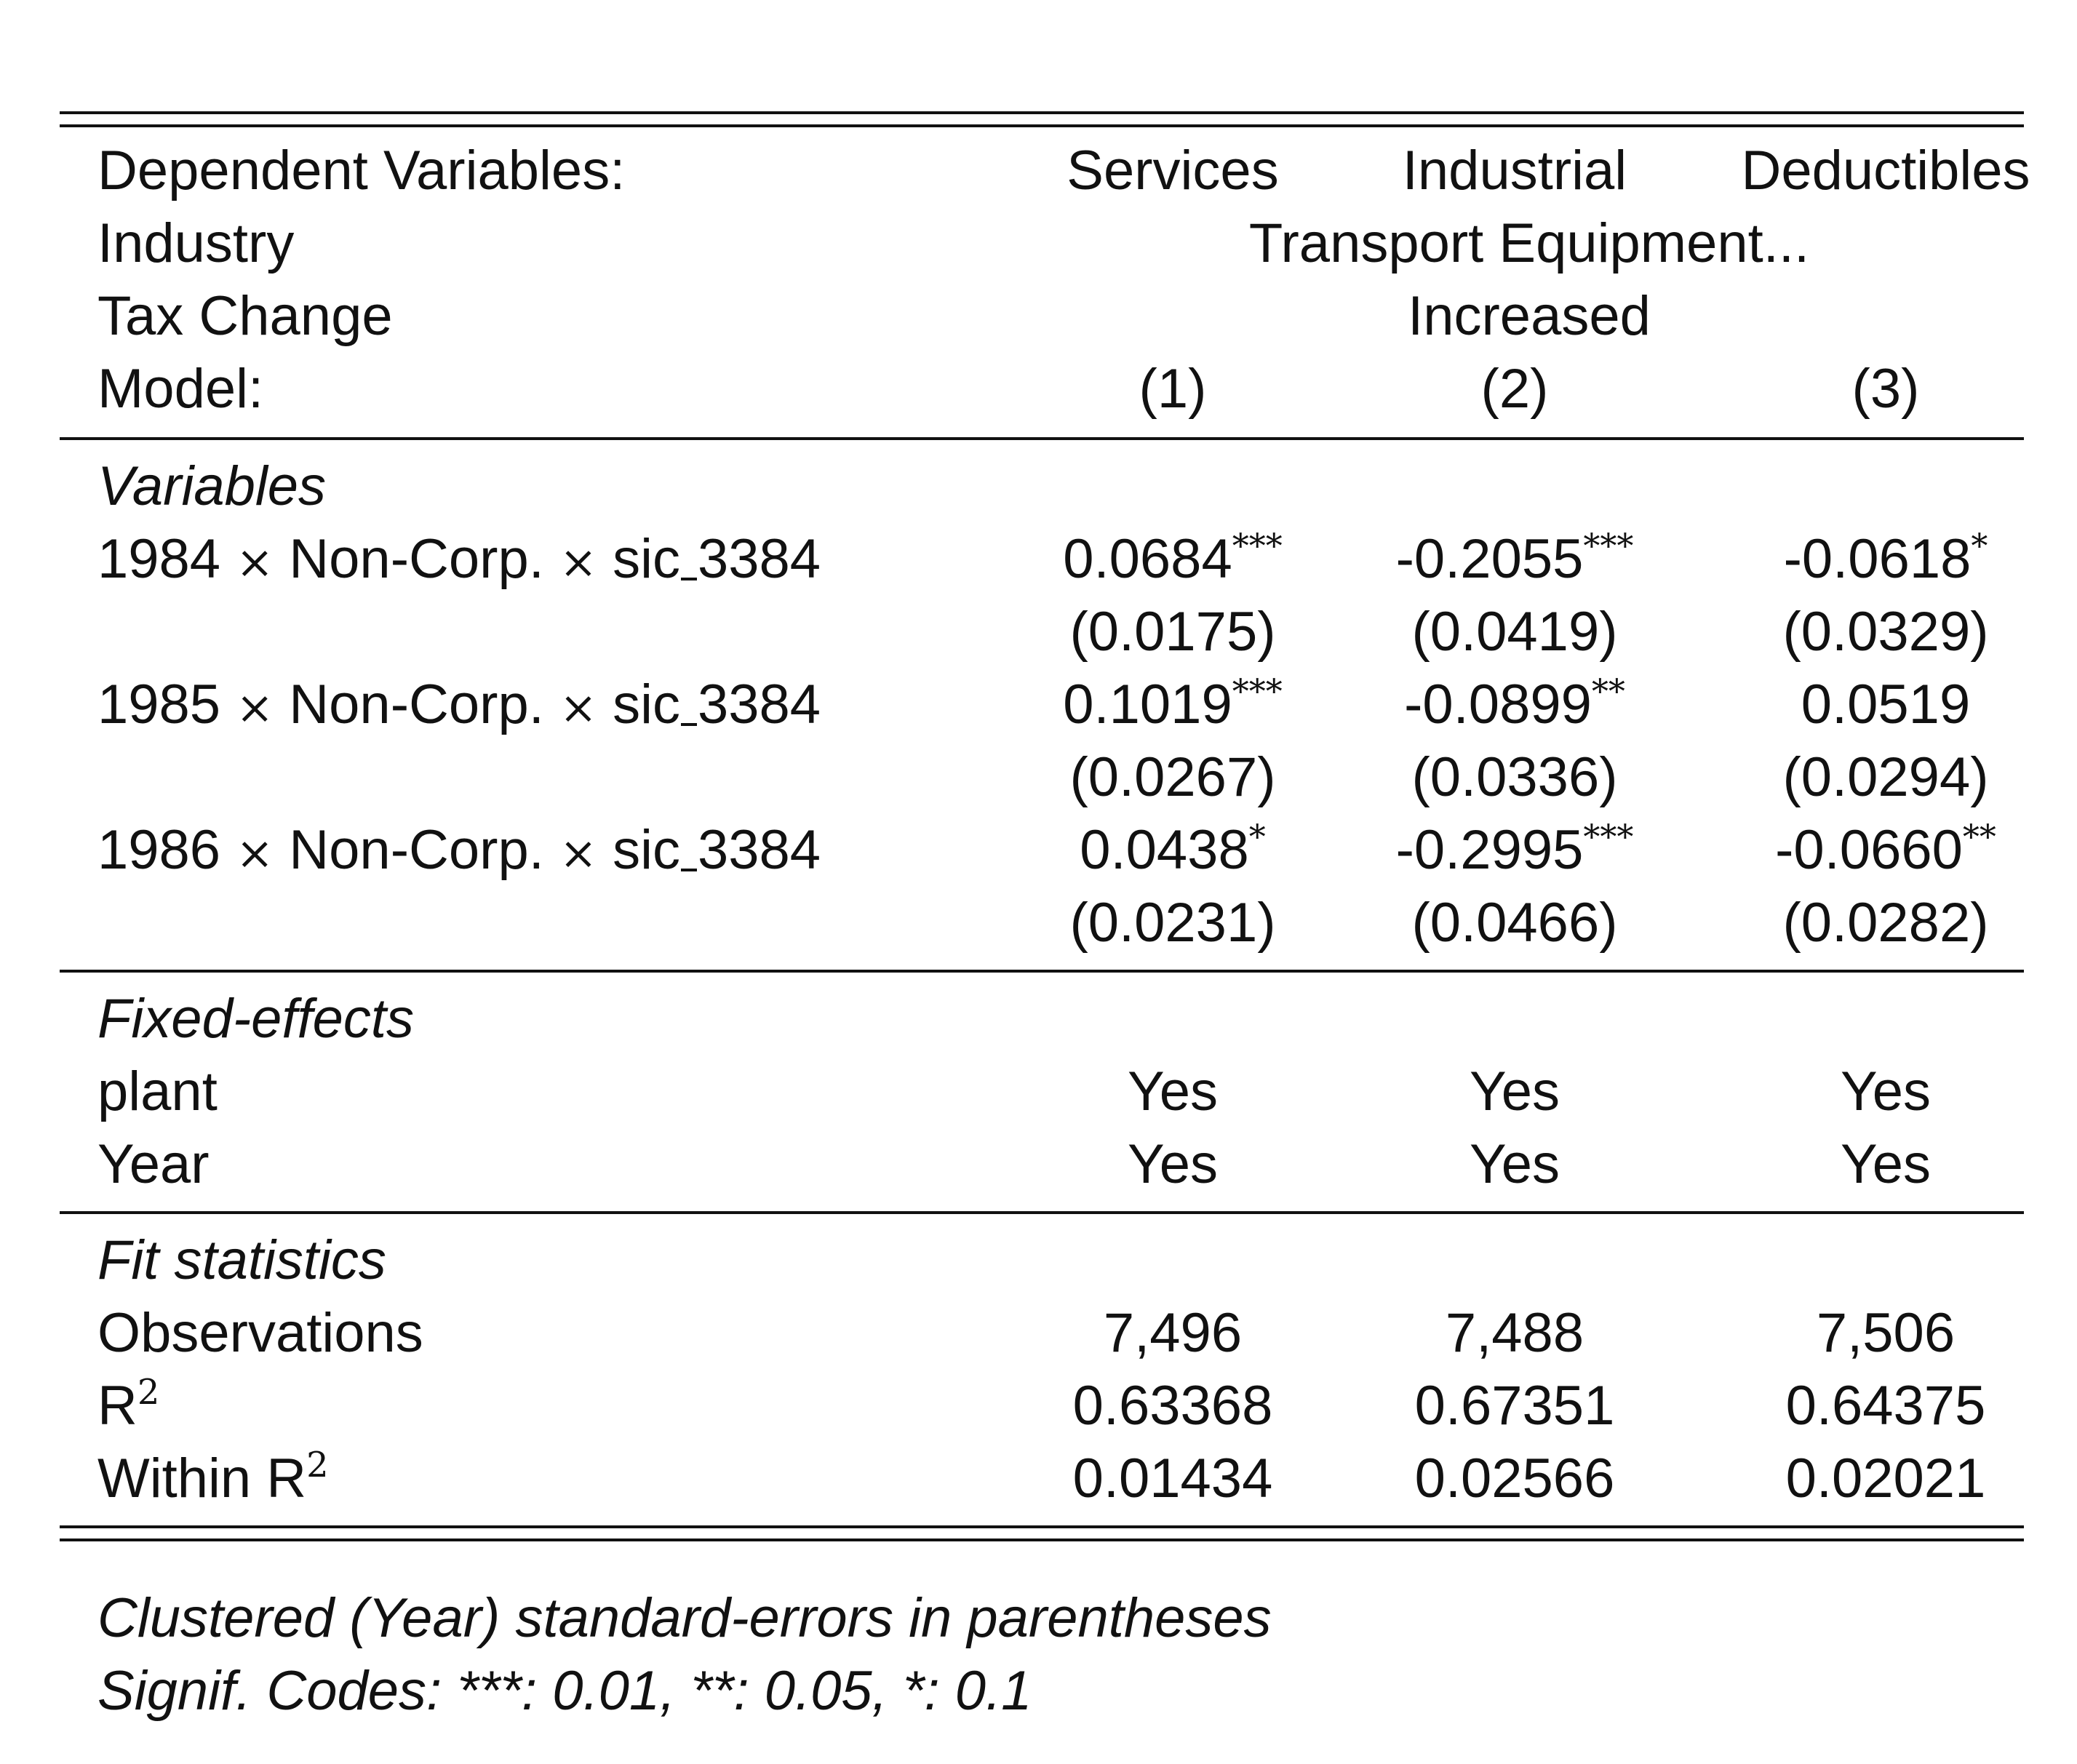  I want to click on coef-value: 0.0438*, so click(1173, 851).